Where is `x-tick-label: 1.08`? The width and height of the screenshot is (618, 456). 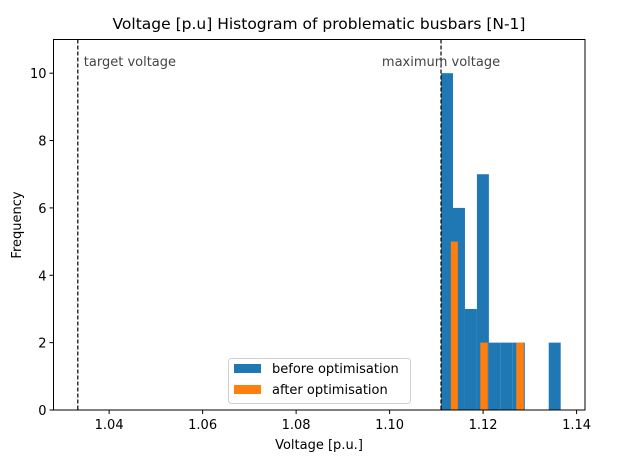
x-tick-label: 1.08 is located at coordinates (296, 425).